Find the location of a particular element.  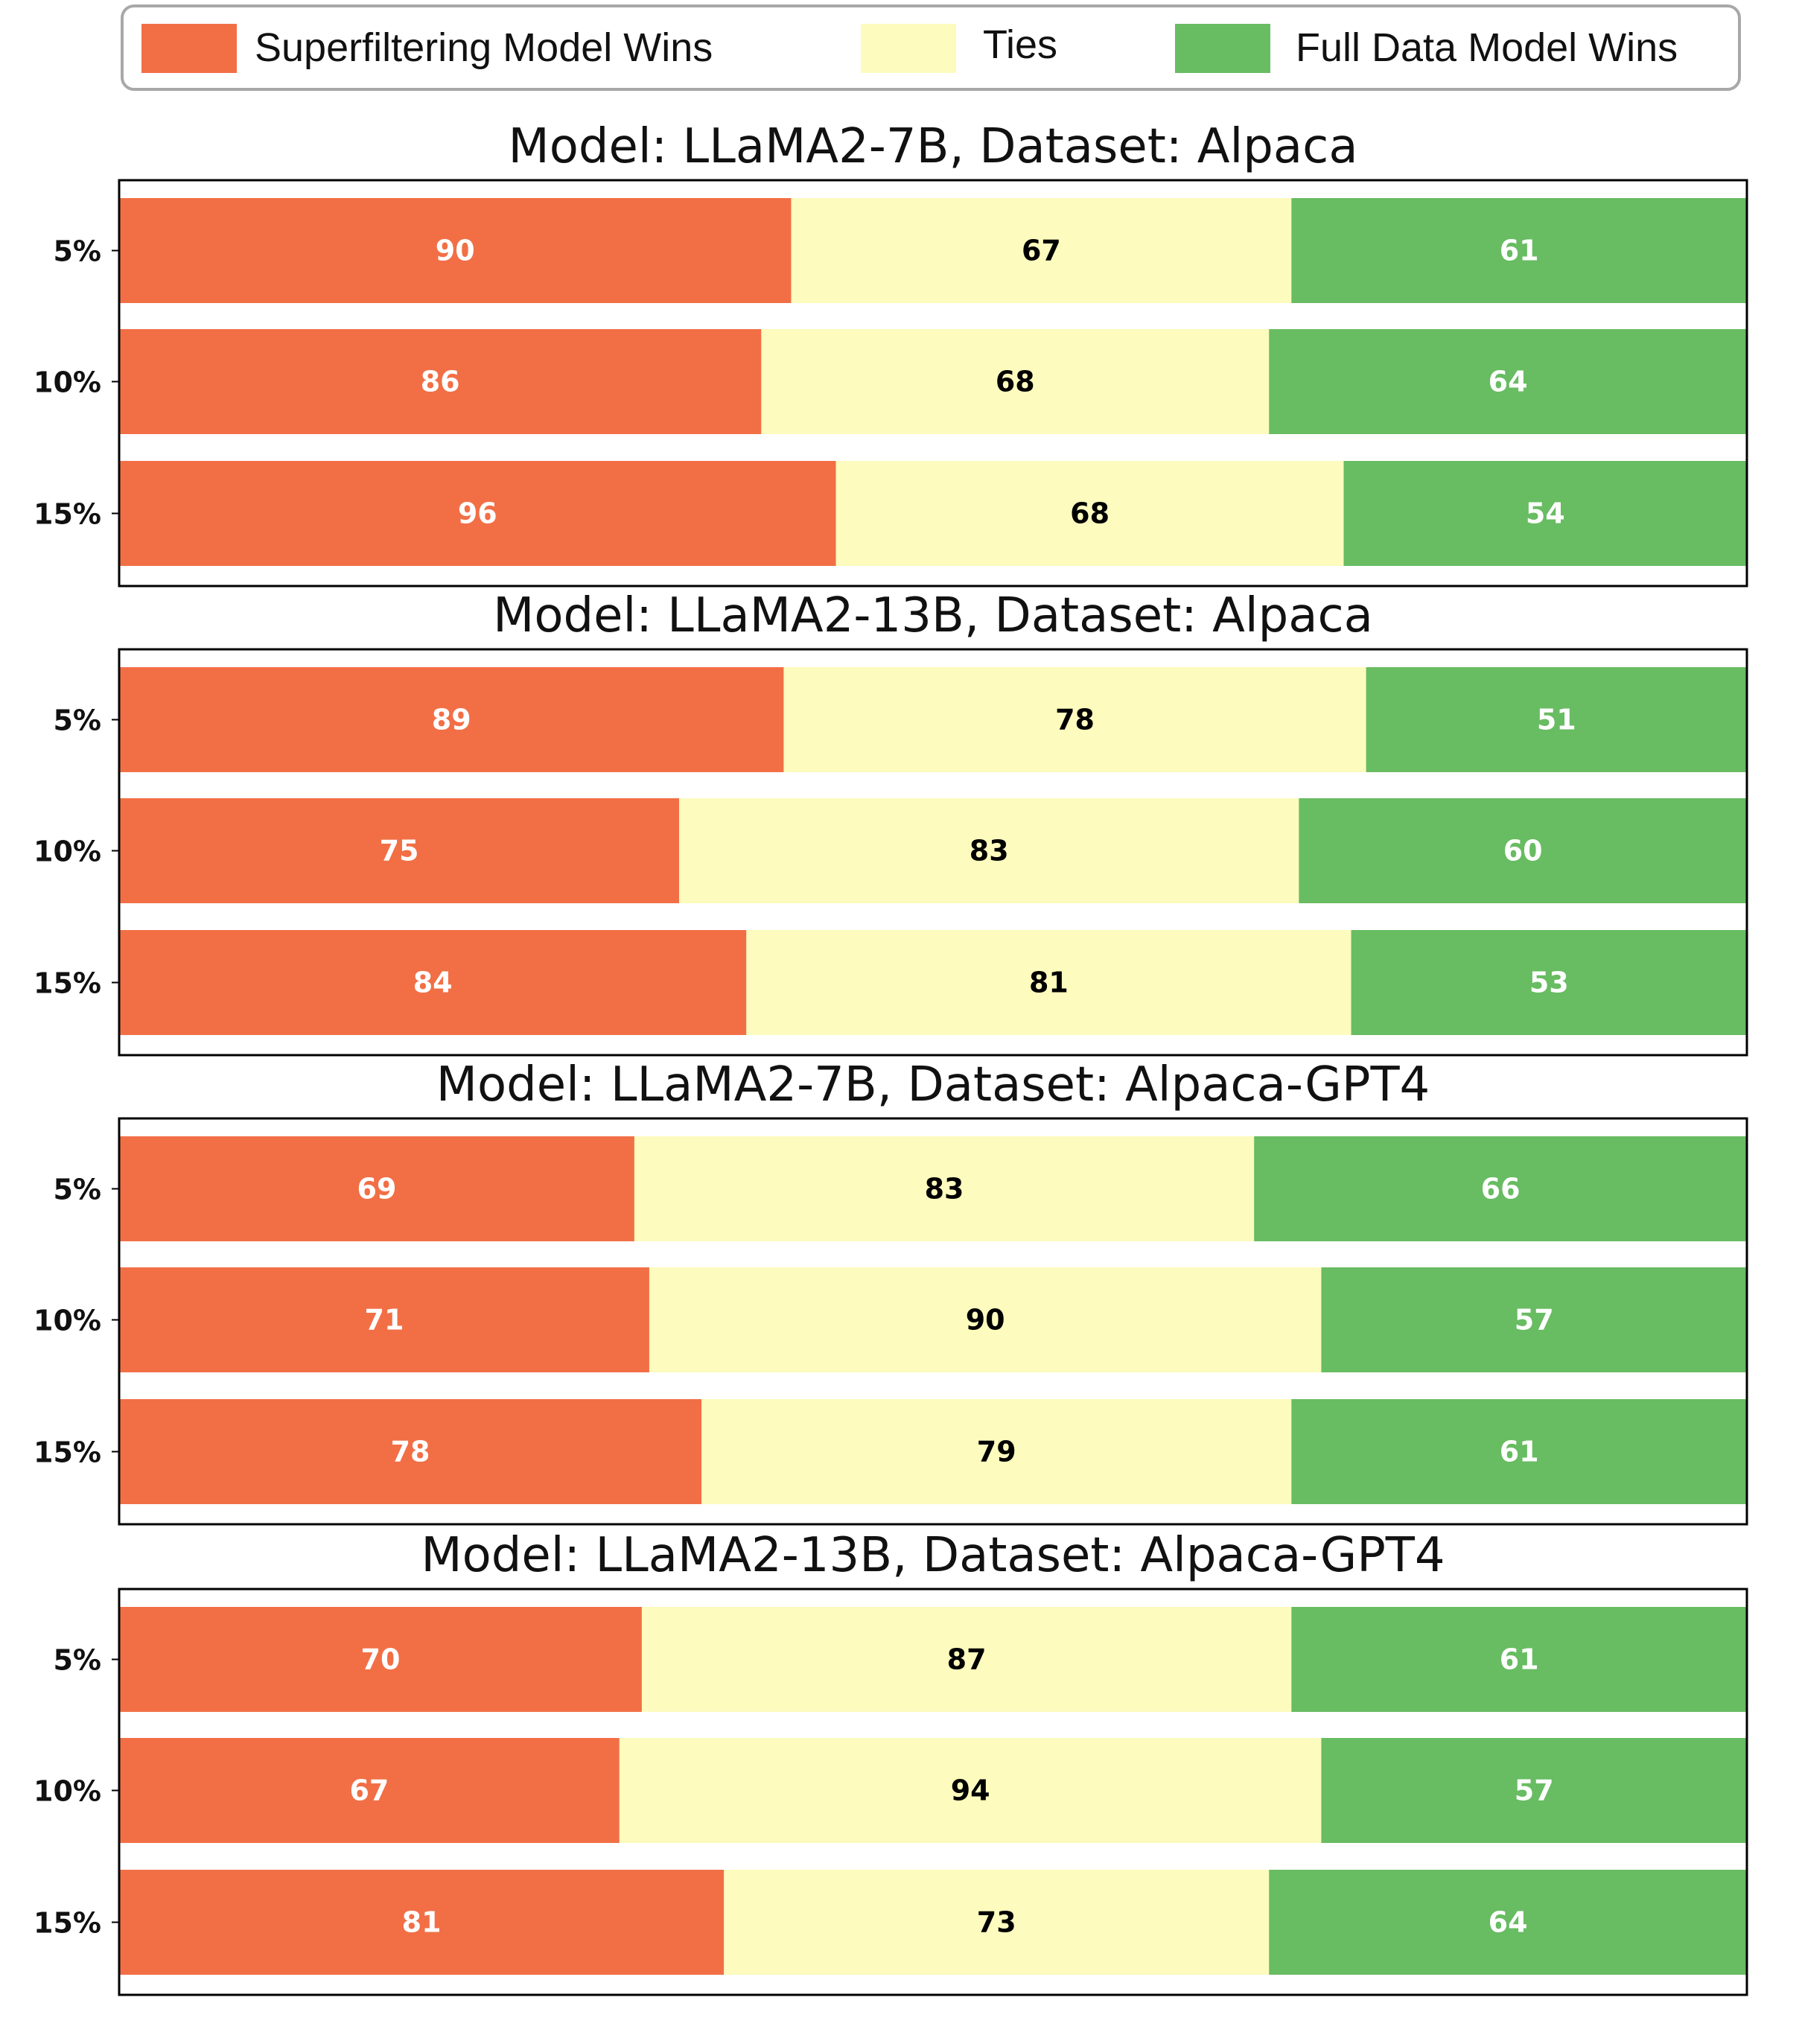

legend-swatch-full_data is located at coordinates (1222, 48).